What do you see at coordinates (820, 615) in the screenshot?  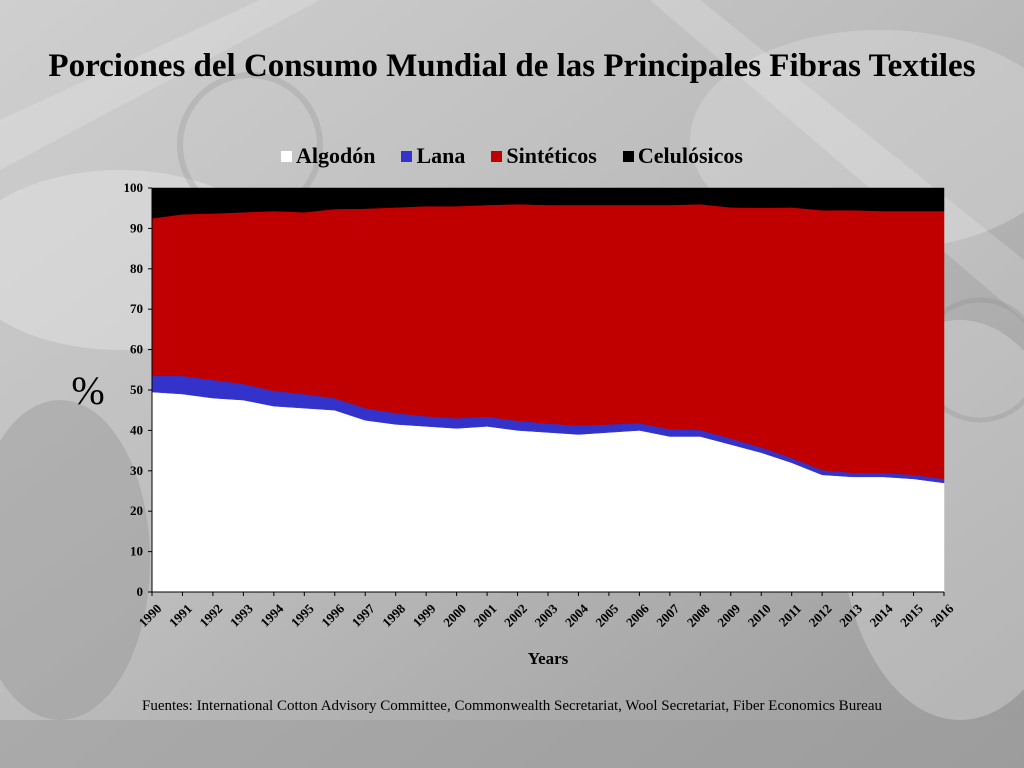 I see `x-tick-label: 2012` at bounding box center [820, 615].